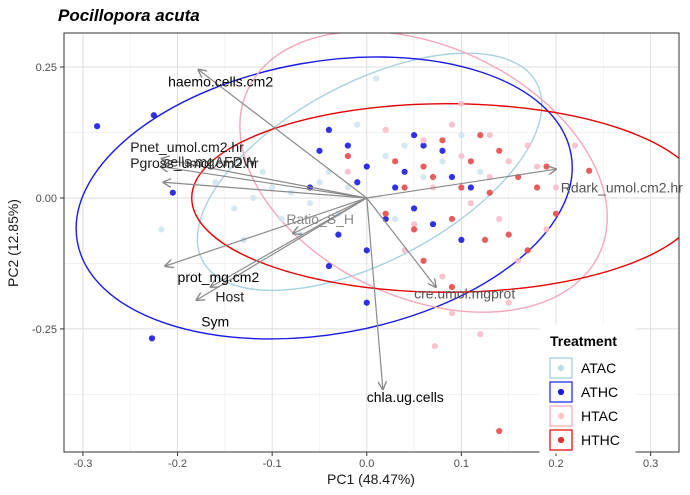  Describe the element at coordinates (598, 368) in the screenshot. I see `legend-label: ATAC` at that location.